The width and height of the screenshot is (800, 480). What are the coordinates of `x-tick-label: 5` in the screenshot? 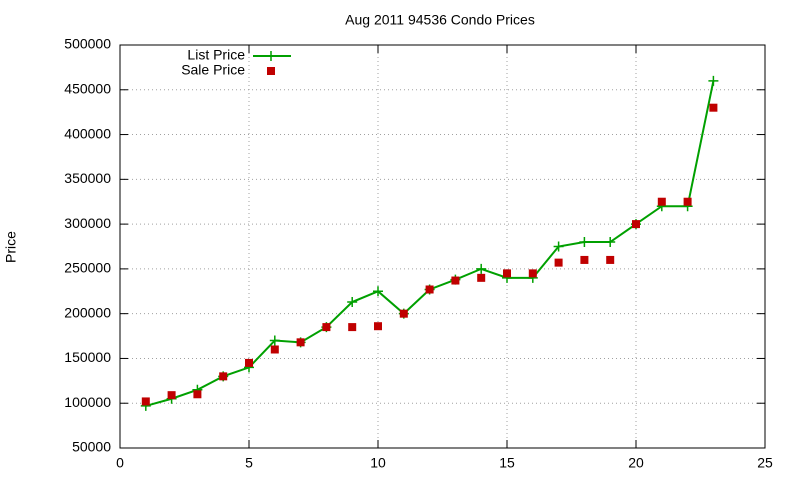 It's located at (249, 463).